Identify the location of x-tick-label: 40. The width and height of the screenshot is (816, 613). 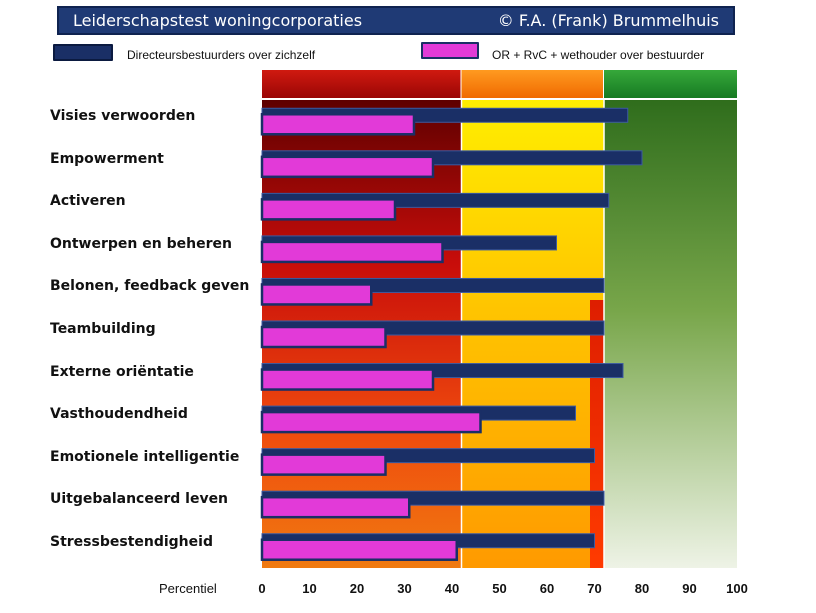
(452, 588).